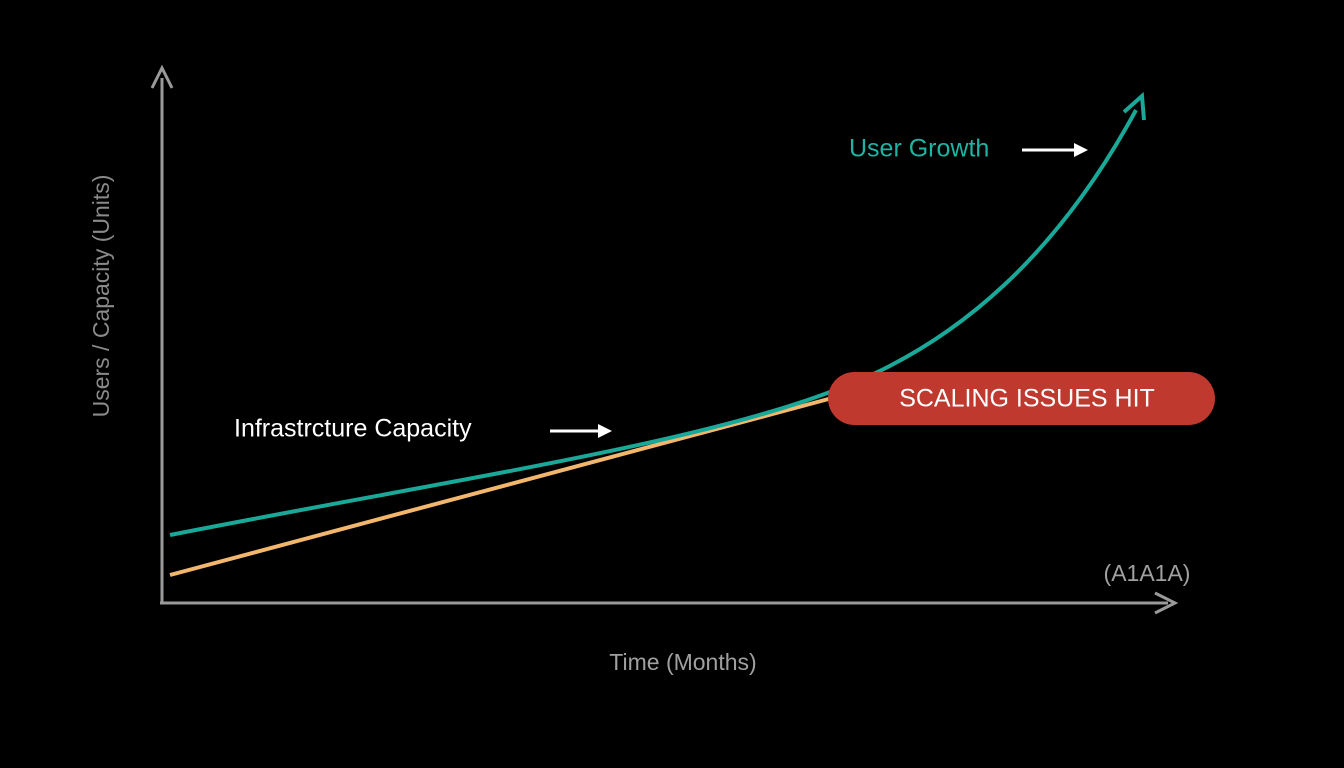 This screenshot has width=1344, height=768. Describe the element at coordinates (1081, 150) in the screenshot. I see `user-growth-pointer-head` at that location.